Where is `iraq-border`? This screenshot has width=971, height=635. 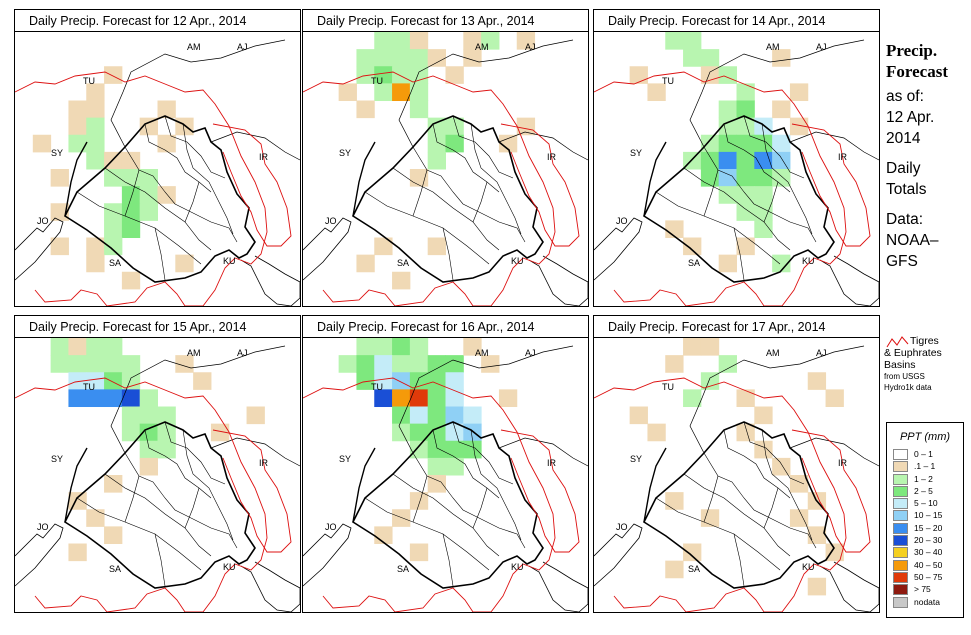 iraq-border is located at coordinates (159, 199).